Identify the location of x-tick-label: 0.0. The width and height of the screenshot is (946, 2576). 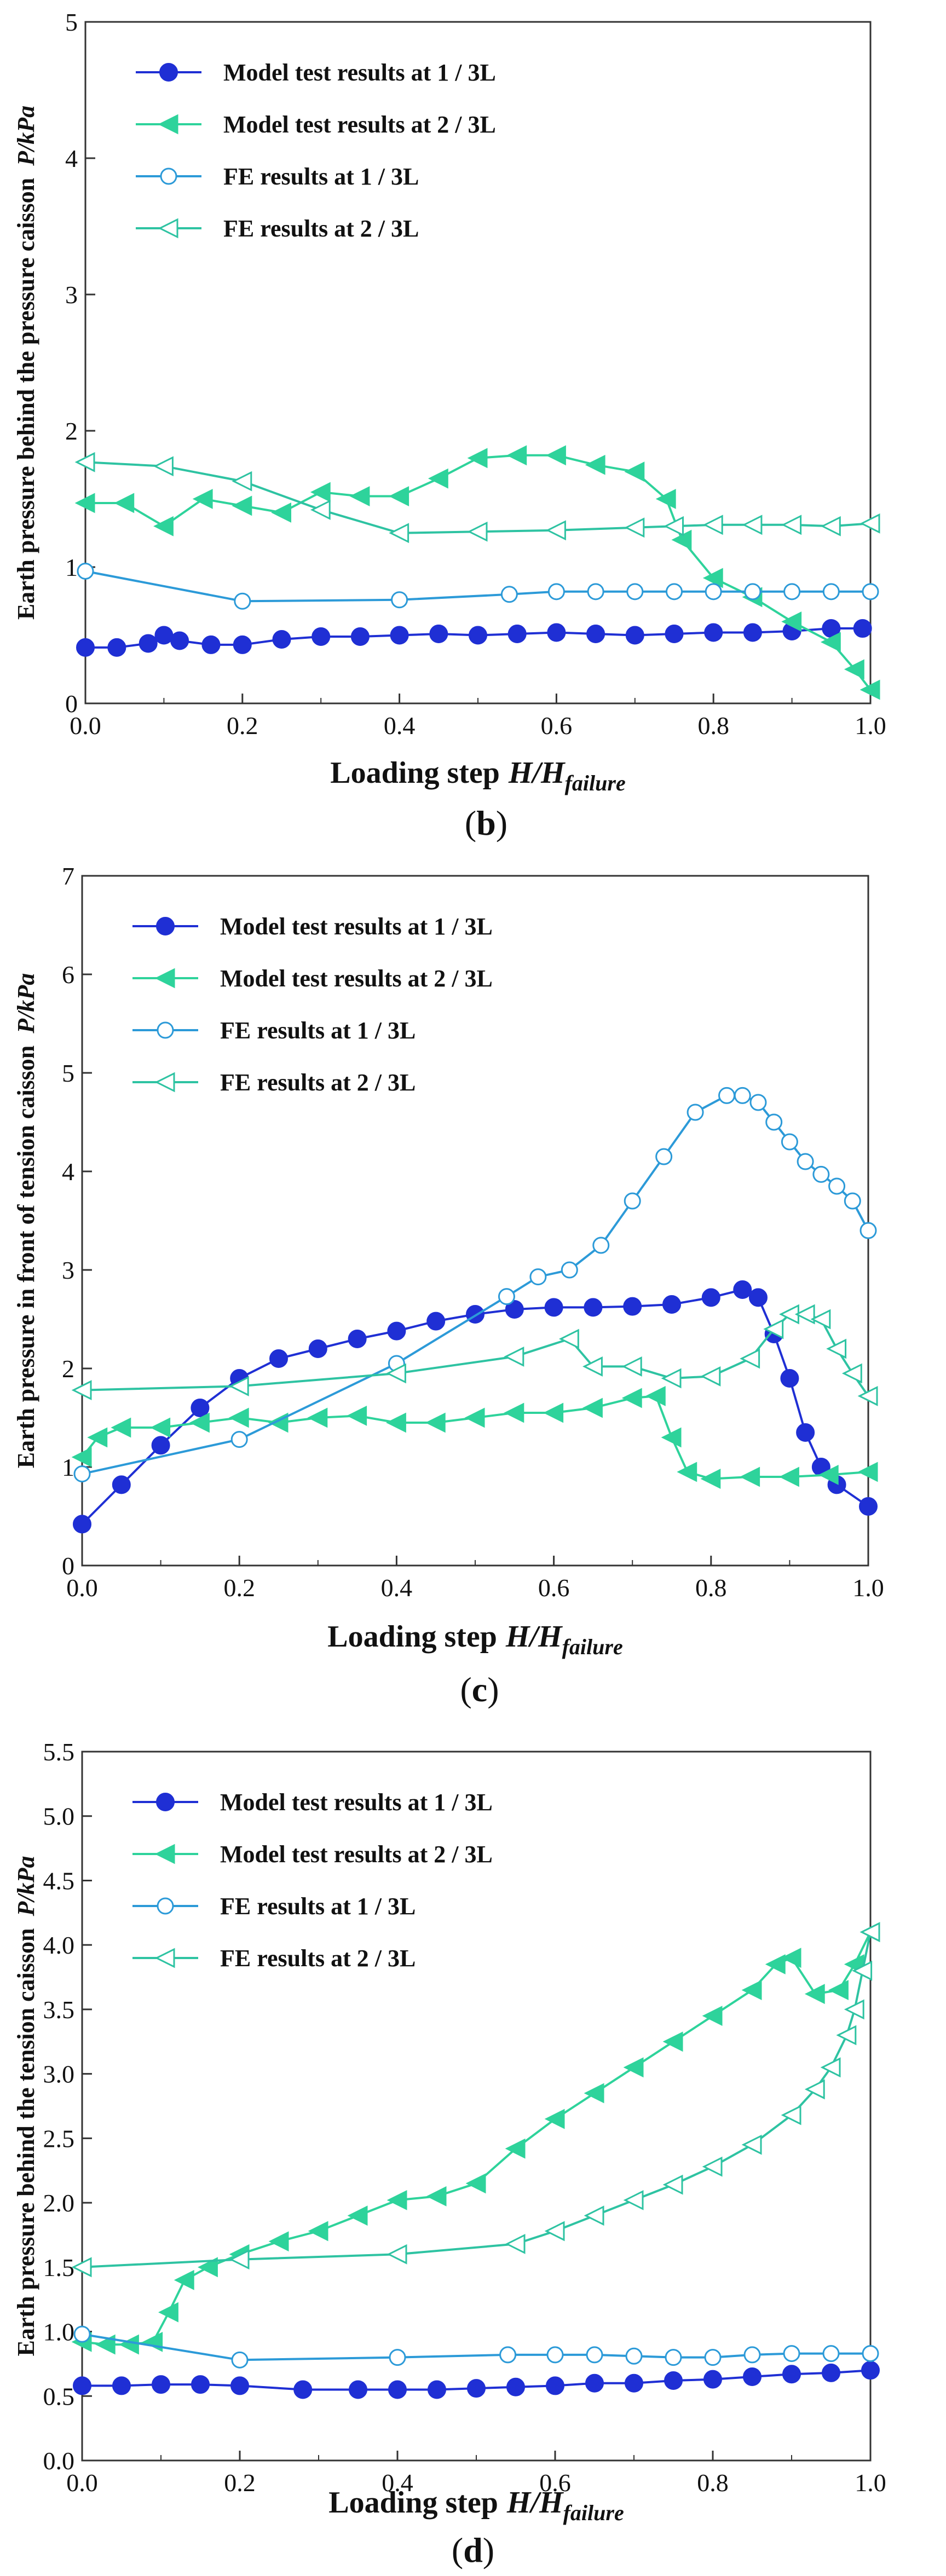
(85, 726).